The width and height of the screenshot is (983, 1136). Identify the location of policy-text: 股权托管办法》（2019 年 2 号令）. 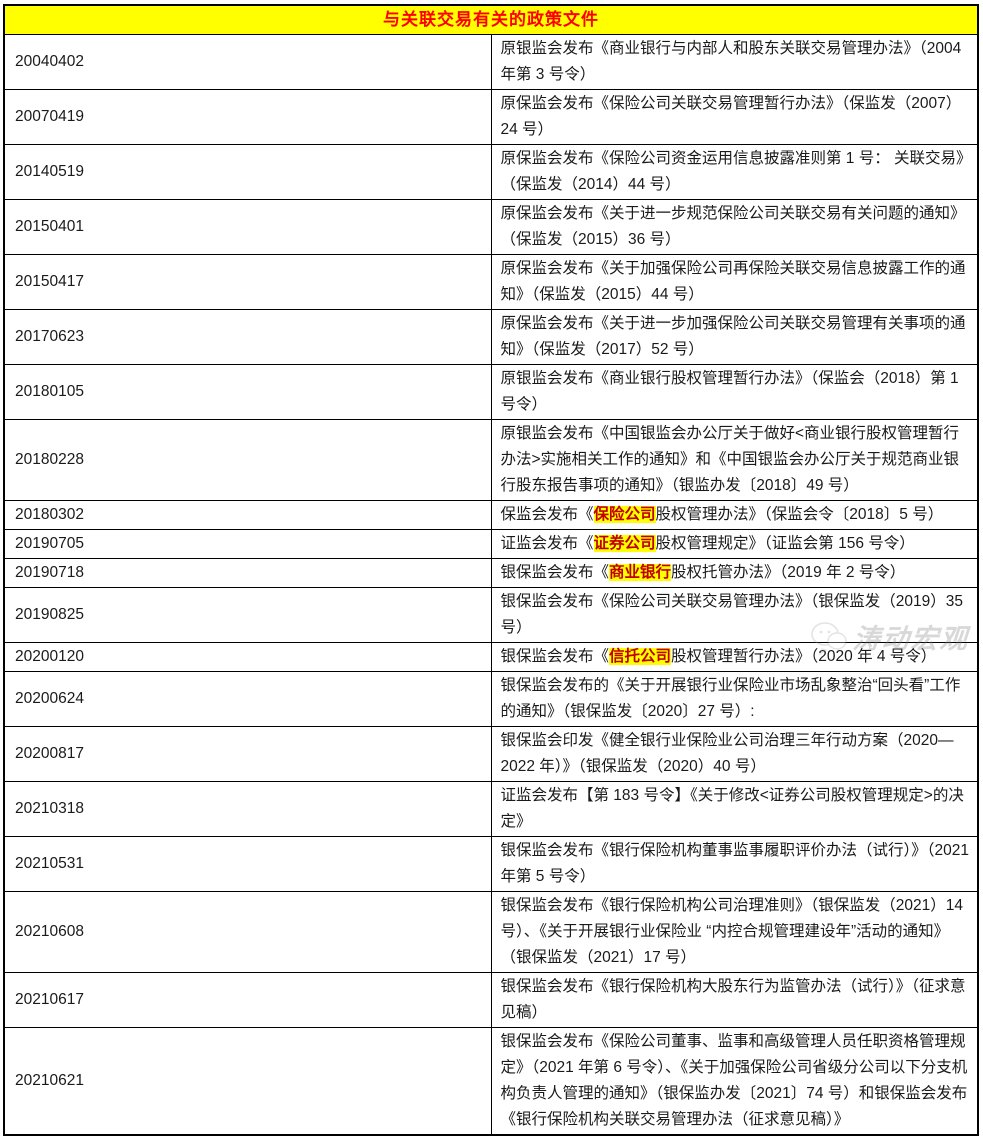
(788, 572).